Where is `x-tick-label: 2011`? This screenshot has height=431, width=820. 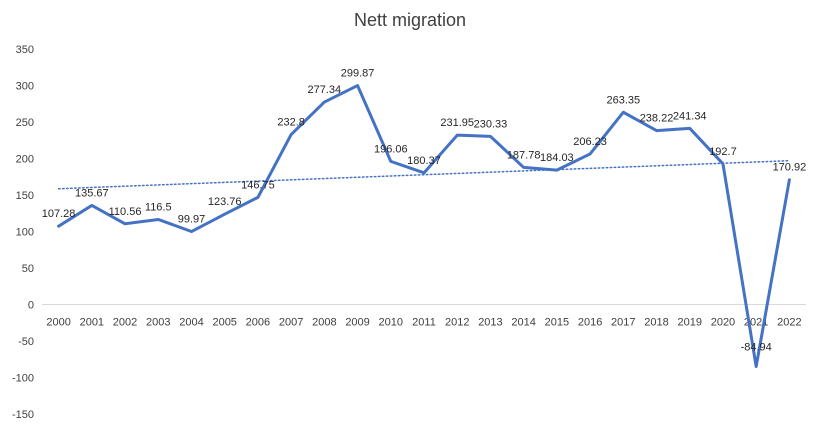 x-tick-label: 2011 is located at coordinates (424, 323).